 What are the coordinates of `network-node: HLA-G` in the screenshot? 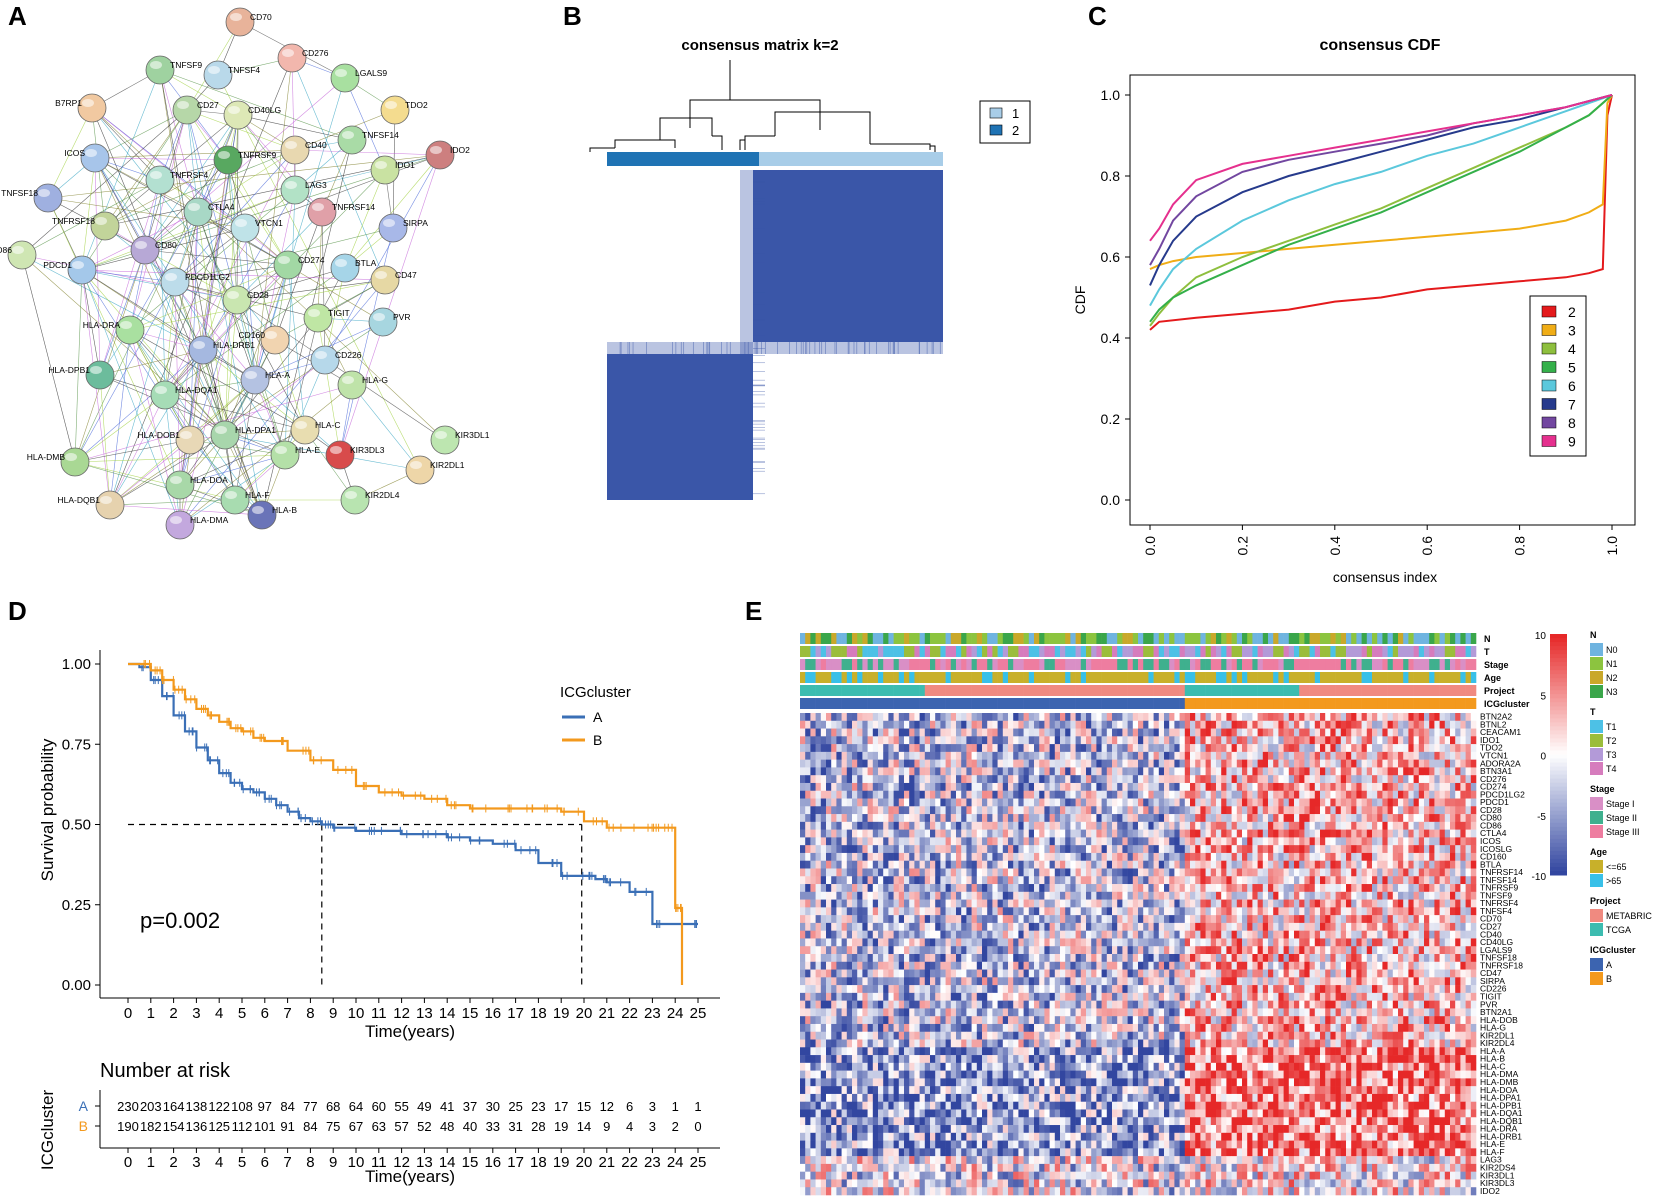 It's located at (362, 385).